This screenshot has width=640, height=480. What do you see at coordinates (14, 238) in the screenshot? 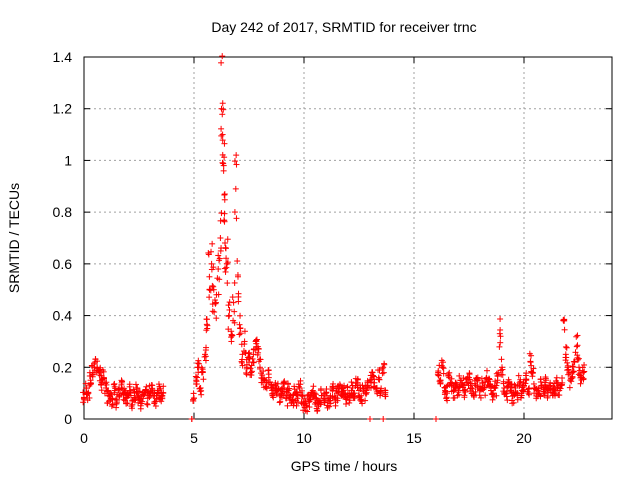
I see `y-axis-label: SRMTID / TECUs` at bounding box center [14, 238].